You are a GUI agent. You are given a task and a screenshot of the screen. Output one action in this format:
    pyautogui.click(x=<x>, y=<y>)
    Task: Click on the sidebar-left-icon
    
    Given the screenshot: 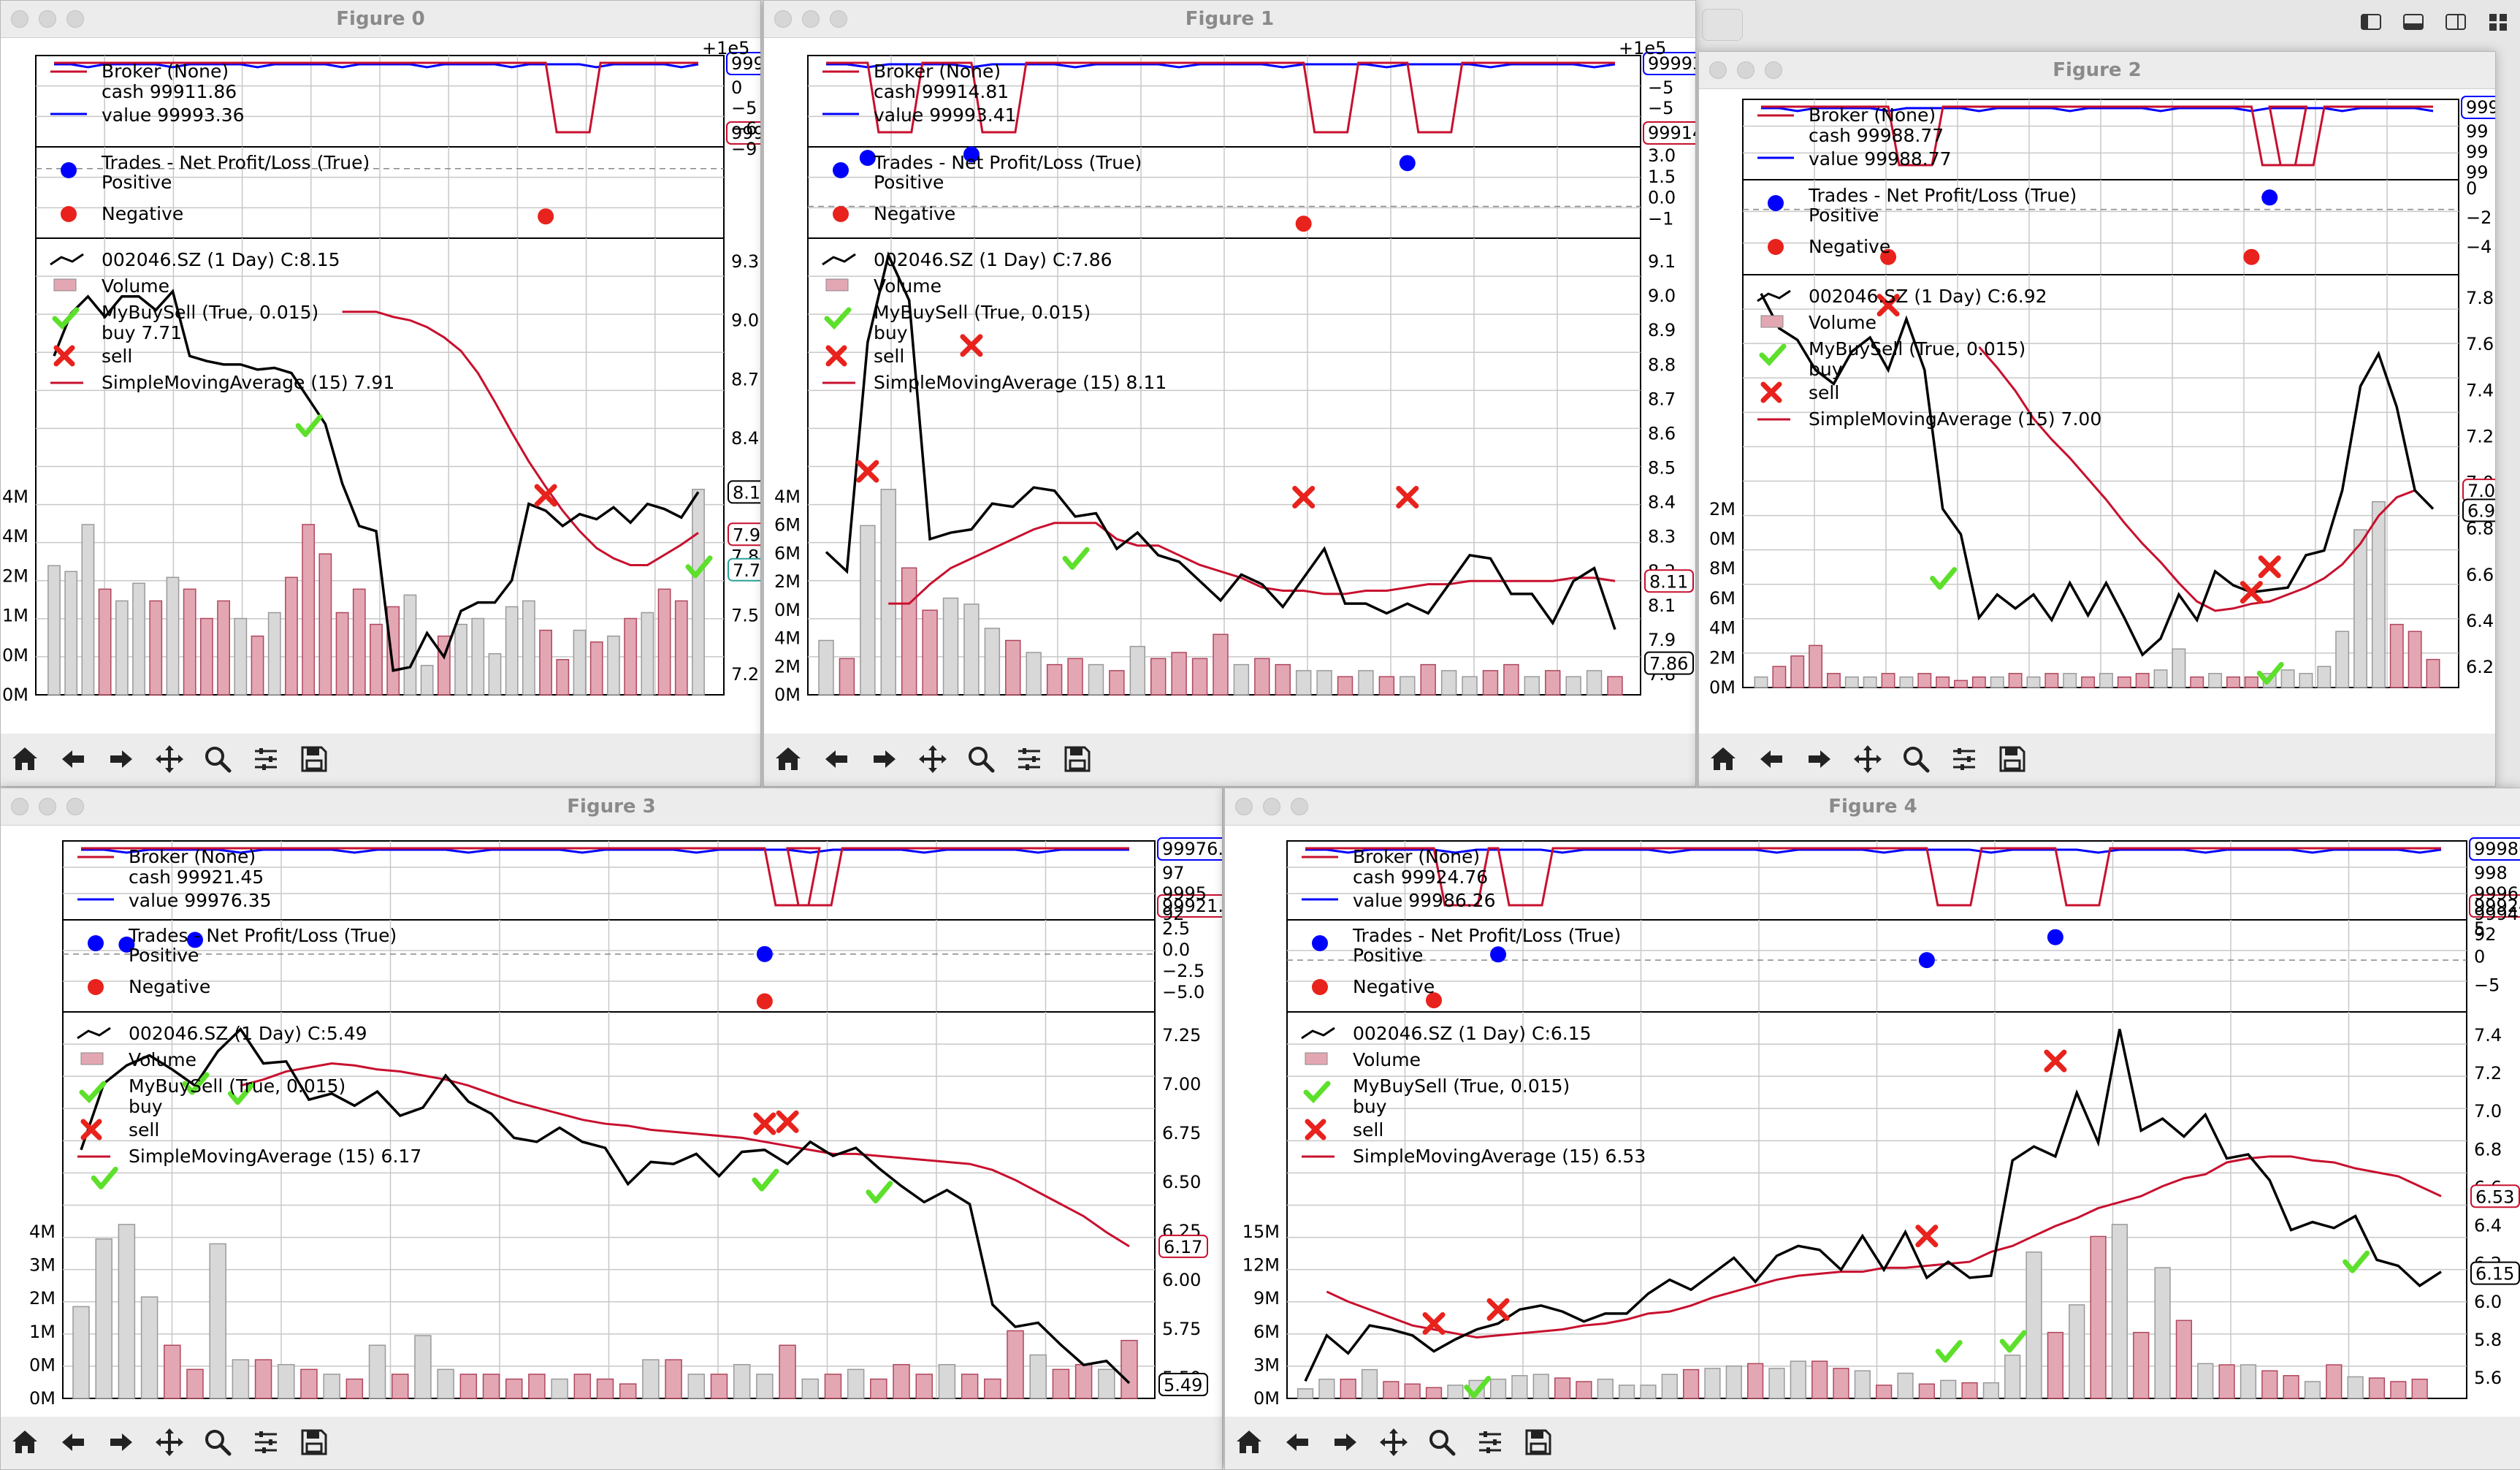 What is the action you would take?
    pyautogui.click(x=2371, y=22)
    